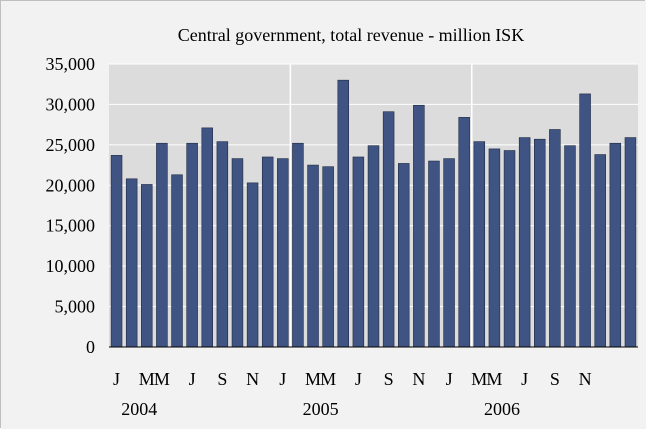 This screenshot has width=647, height=430. Describe the element at coordinates (90, 347) in the screenshot. I see `y-tick-label: 0` at that location.